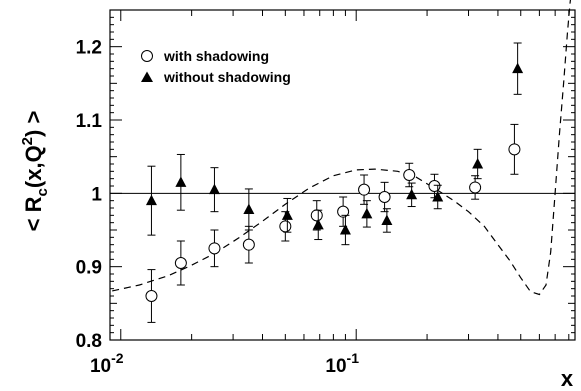  Describe the element at coordinates (96, 194) in the screenshot. I see `y-tick-label: 1` at that location.